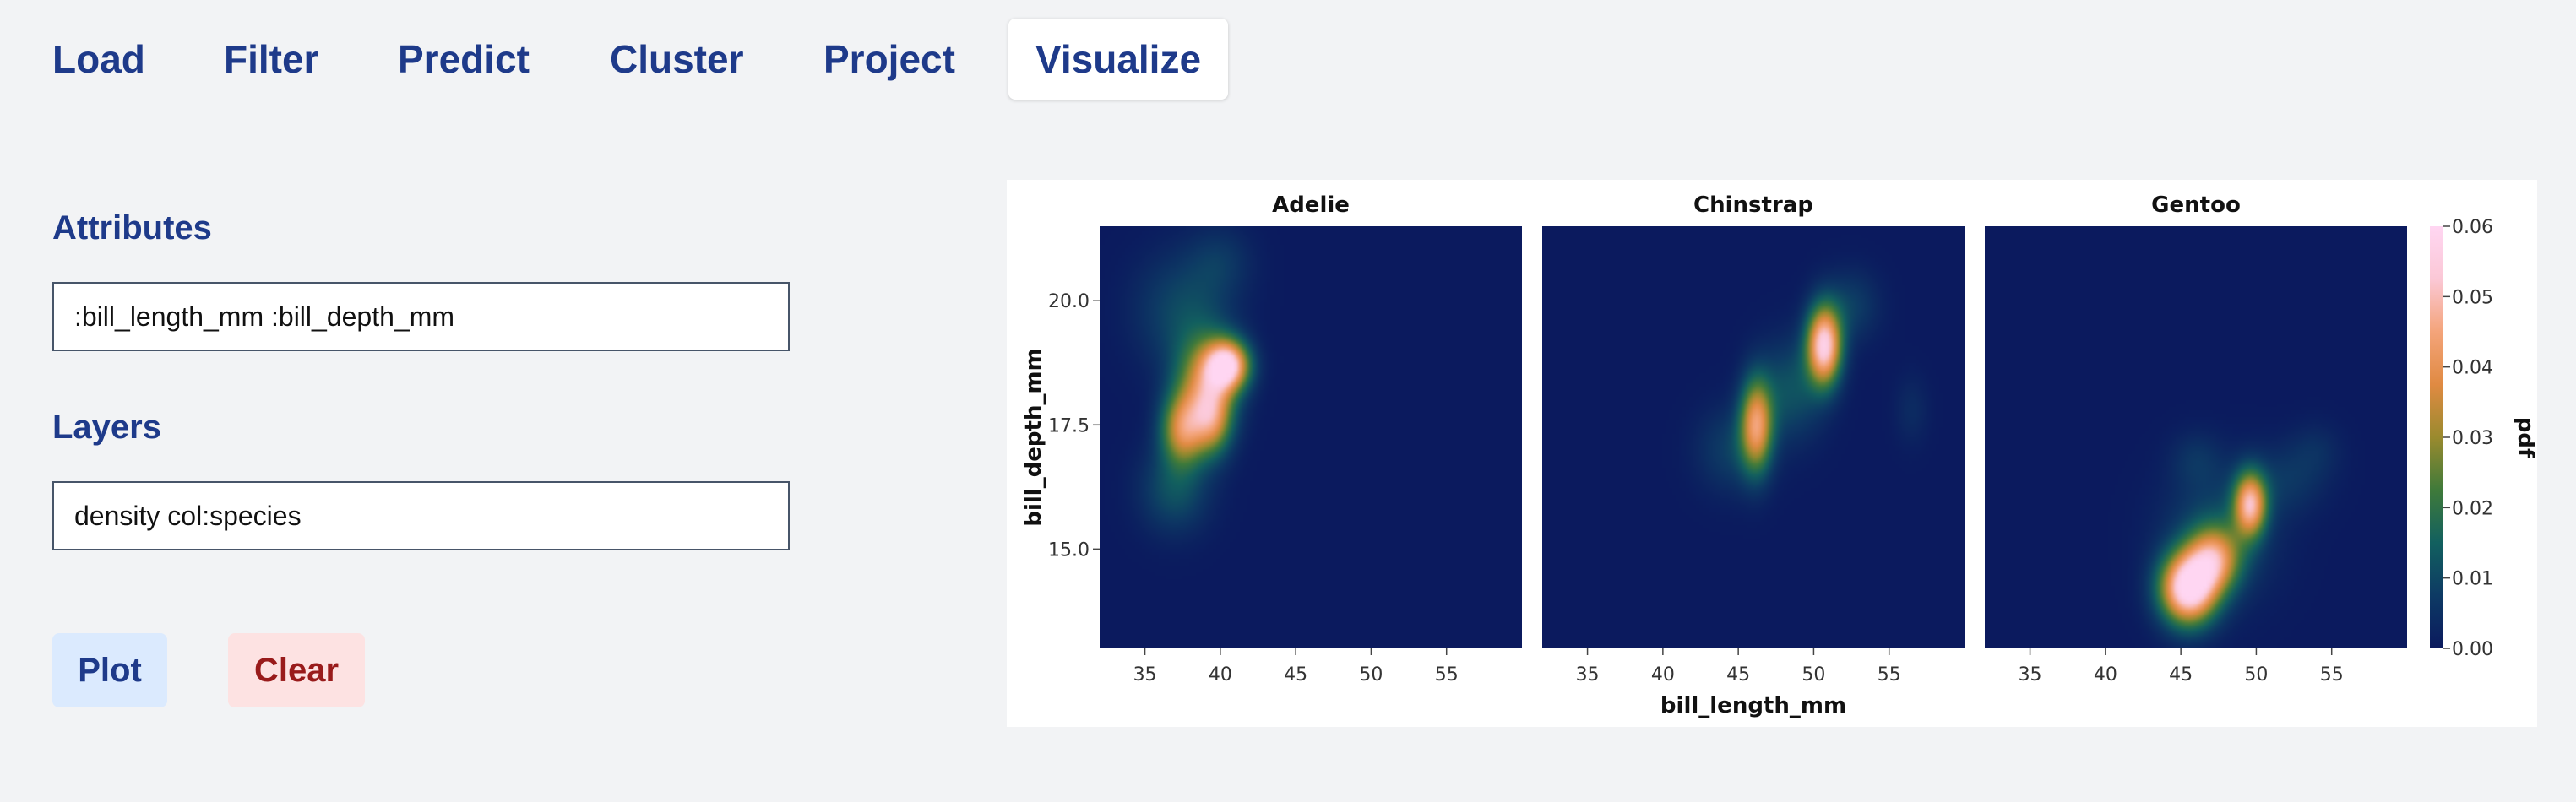  Describe the element at coordinates (2472, 369) in the screenshot. I see `colorbar-tick-label: 0.04` at that location.